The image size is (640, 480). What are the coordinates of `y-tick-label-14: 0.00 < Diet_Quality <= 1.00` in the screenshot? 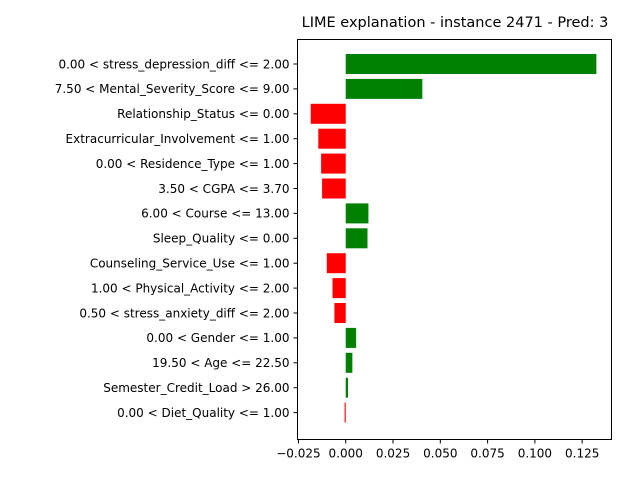 It's located at (203, 413).